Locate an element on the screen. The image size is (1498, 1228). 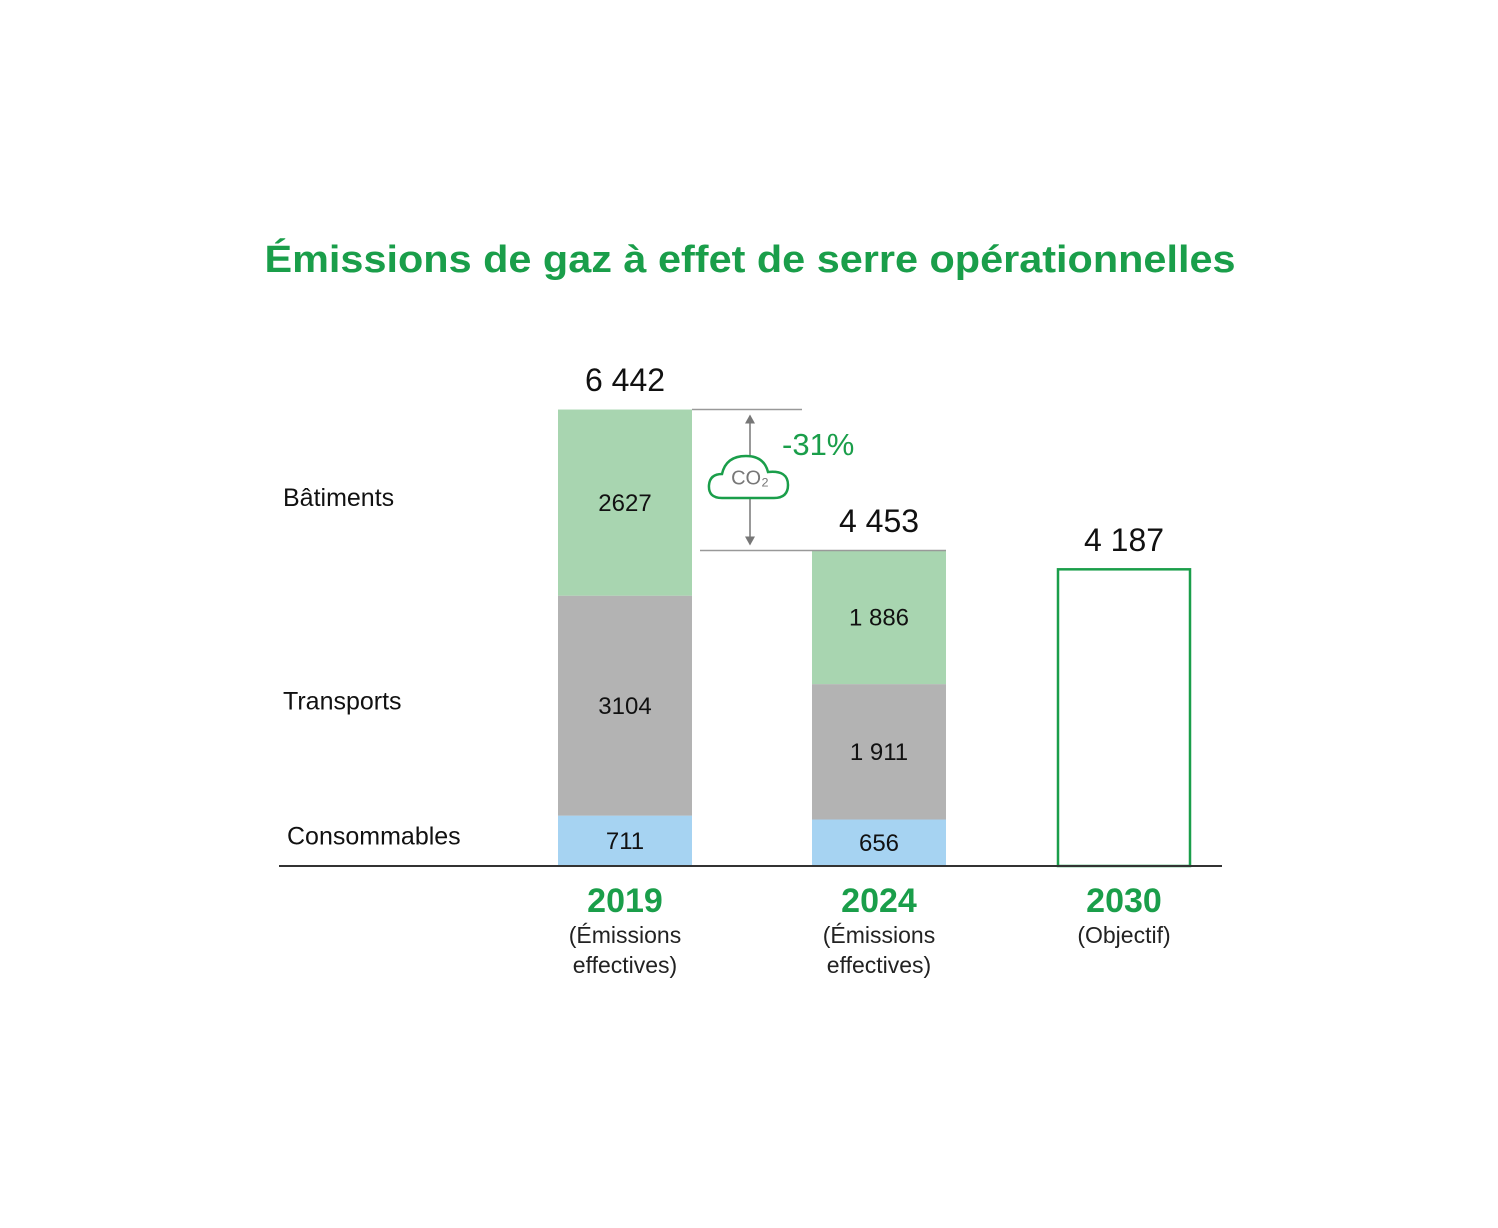
category-note-line: (Objectif) is located at coordinates (1123, 935).